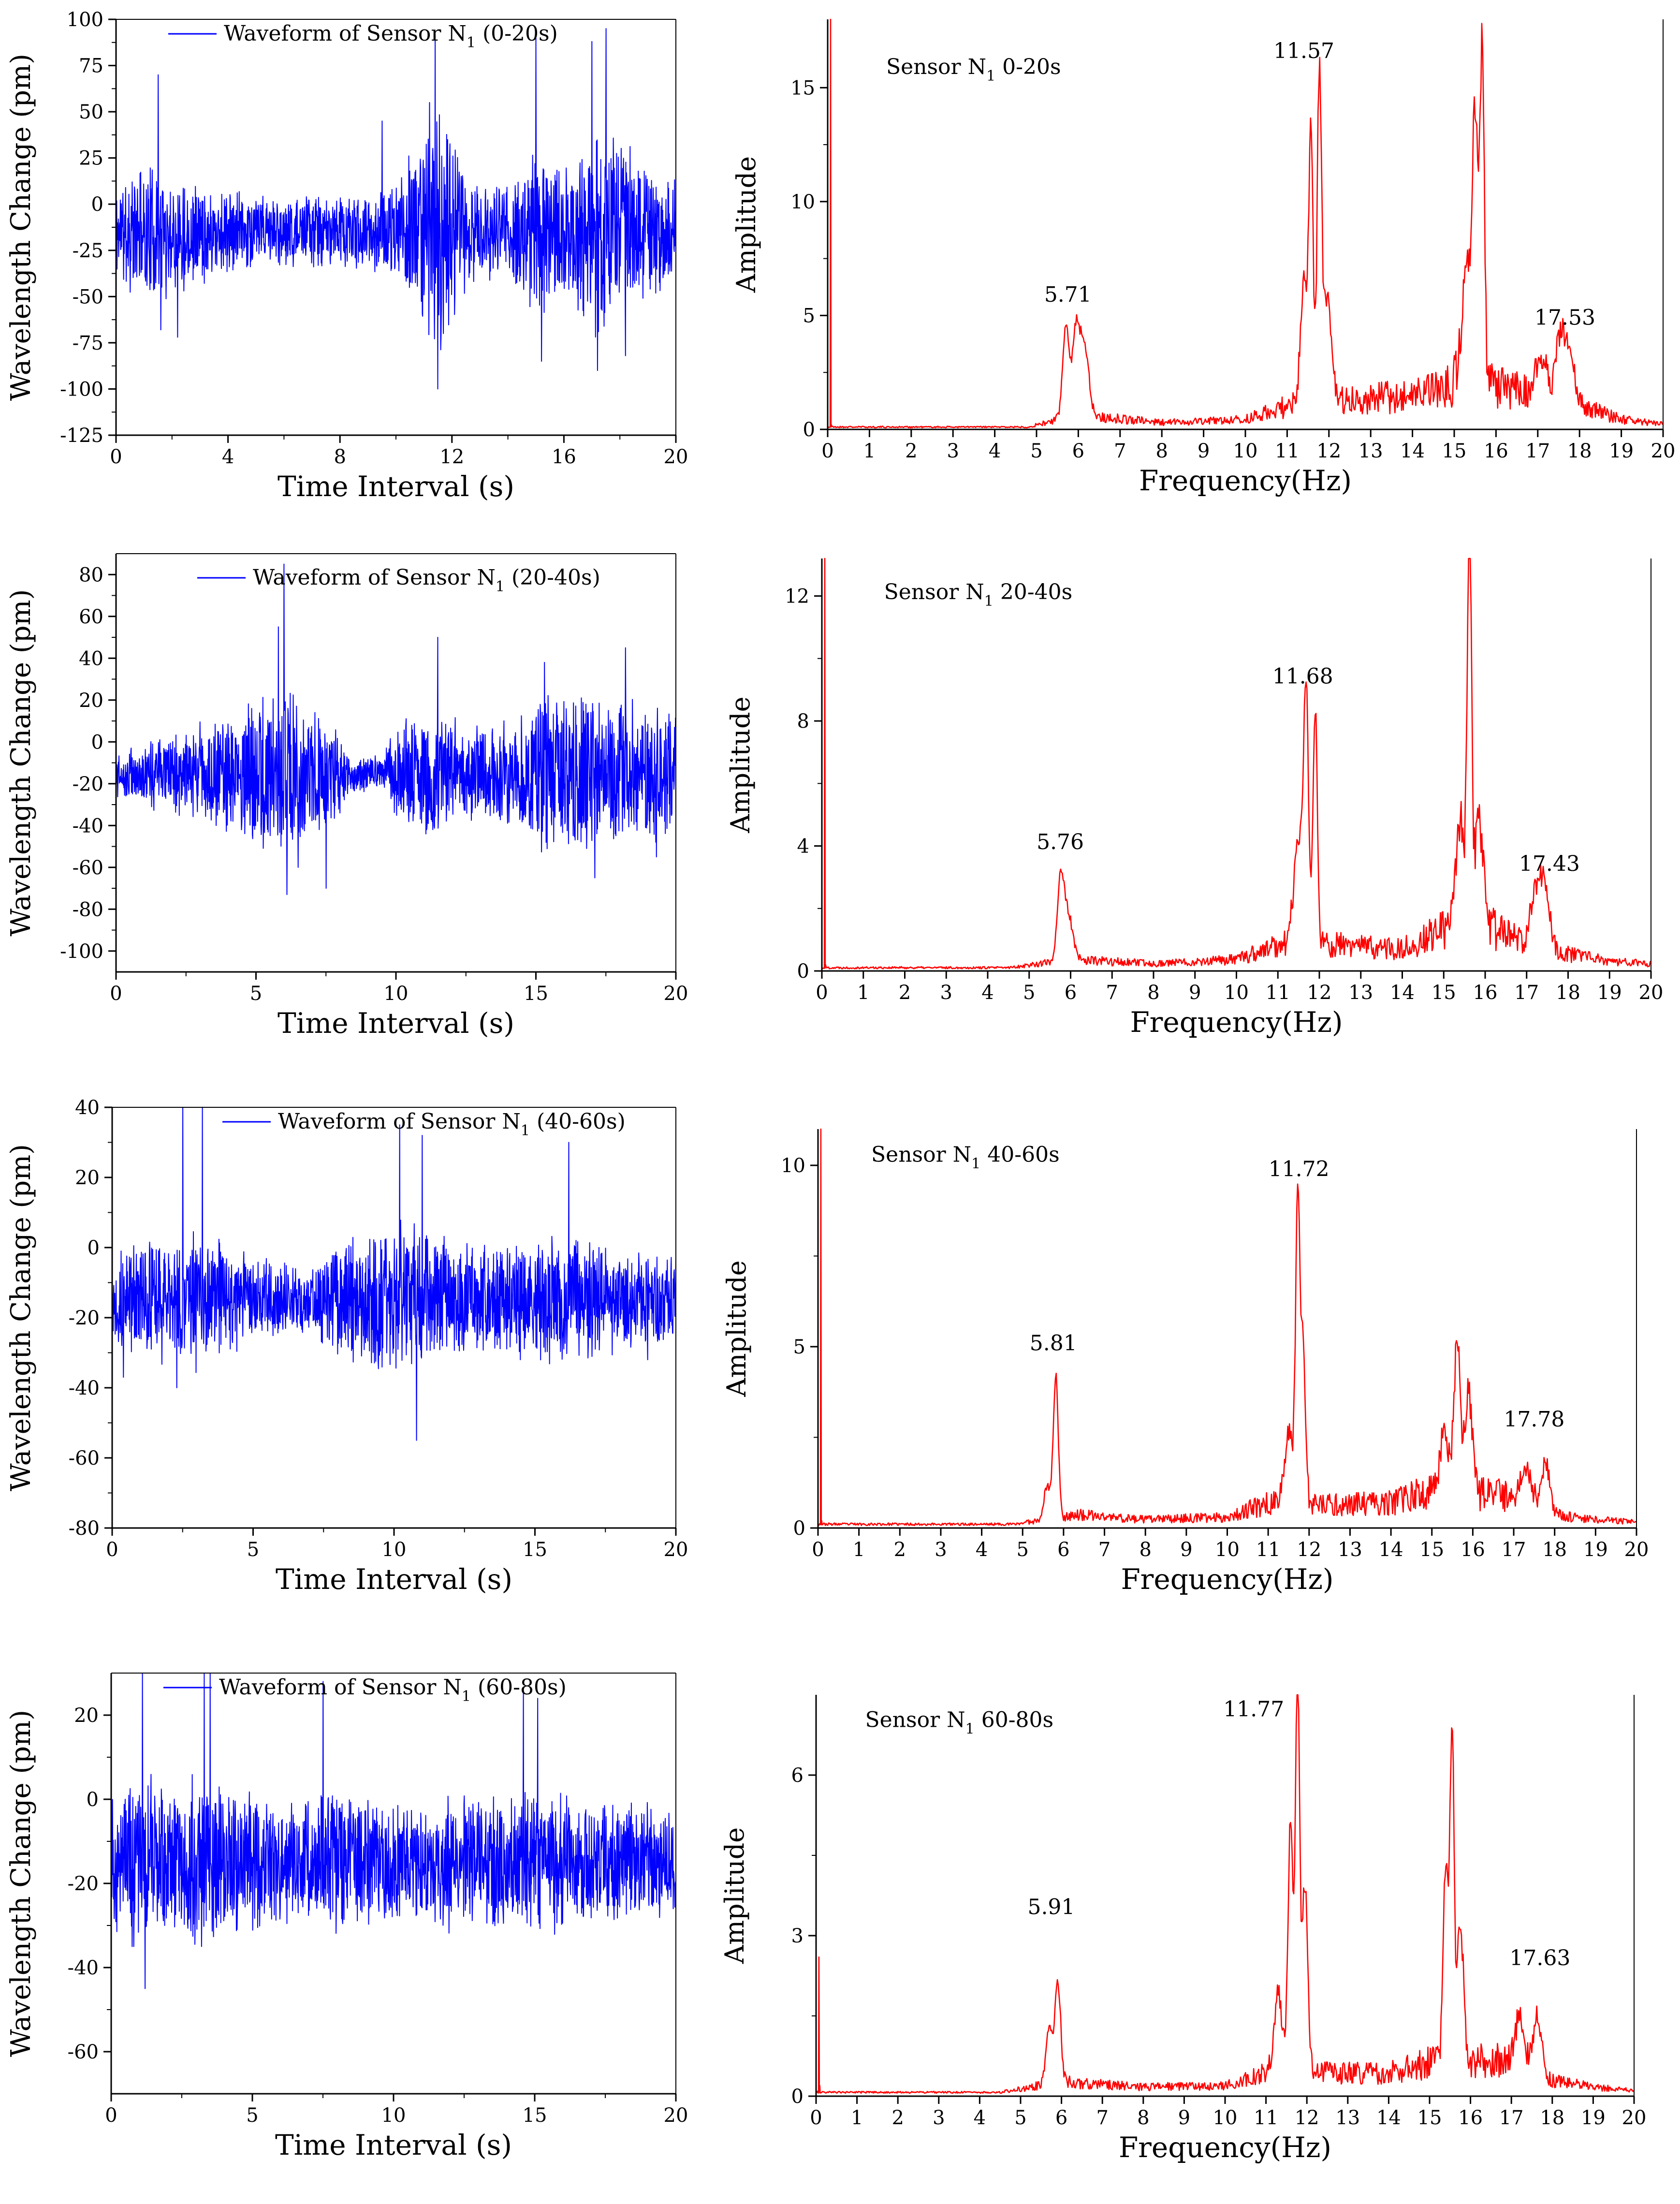 This screenshot has height=2204, width=1680. What do you see at coordinates (1051, 1908) in the screenshot?
I see `peak-annotation: 5.91` at bounding box center [1051, 1908].